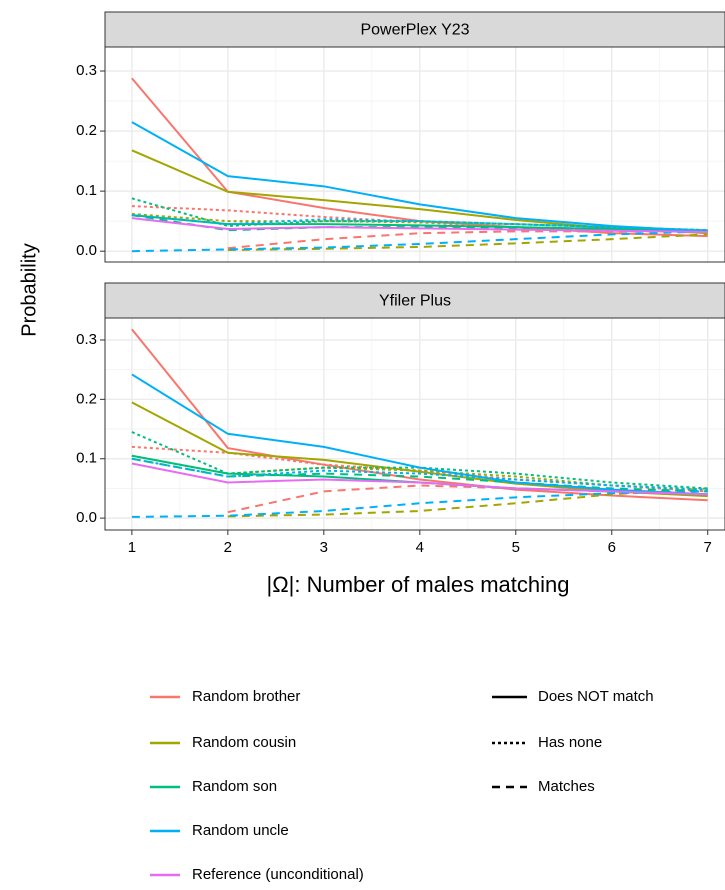 This screenshot has width=725, height=890. What do you see at coordinates (566, 786) in the screenshot?
I see `legend-label: Matches` at bounding box center [566, 786].